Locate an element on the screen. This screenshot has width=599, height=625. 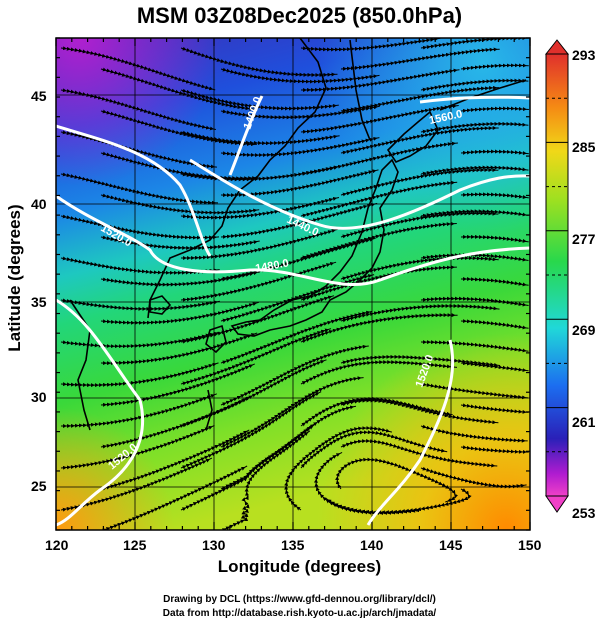
colorbar-label-261: 261 is located at coordinates (584, 422).